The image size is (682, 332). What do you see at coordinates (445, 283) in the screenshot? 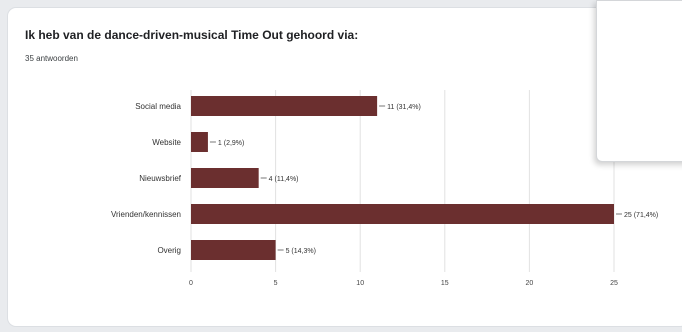
I see `x-tick-label: 15` at bounding box center [445, 283].